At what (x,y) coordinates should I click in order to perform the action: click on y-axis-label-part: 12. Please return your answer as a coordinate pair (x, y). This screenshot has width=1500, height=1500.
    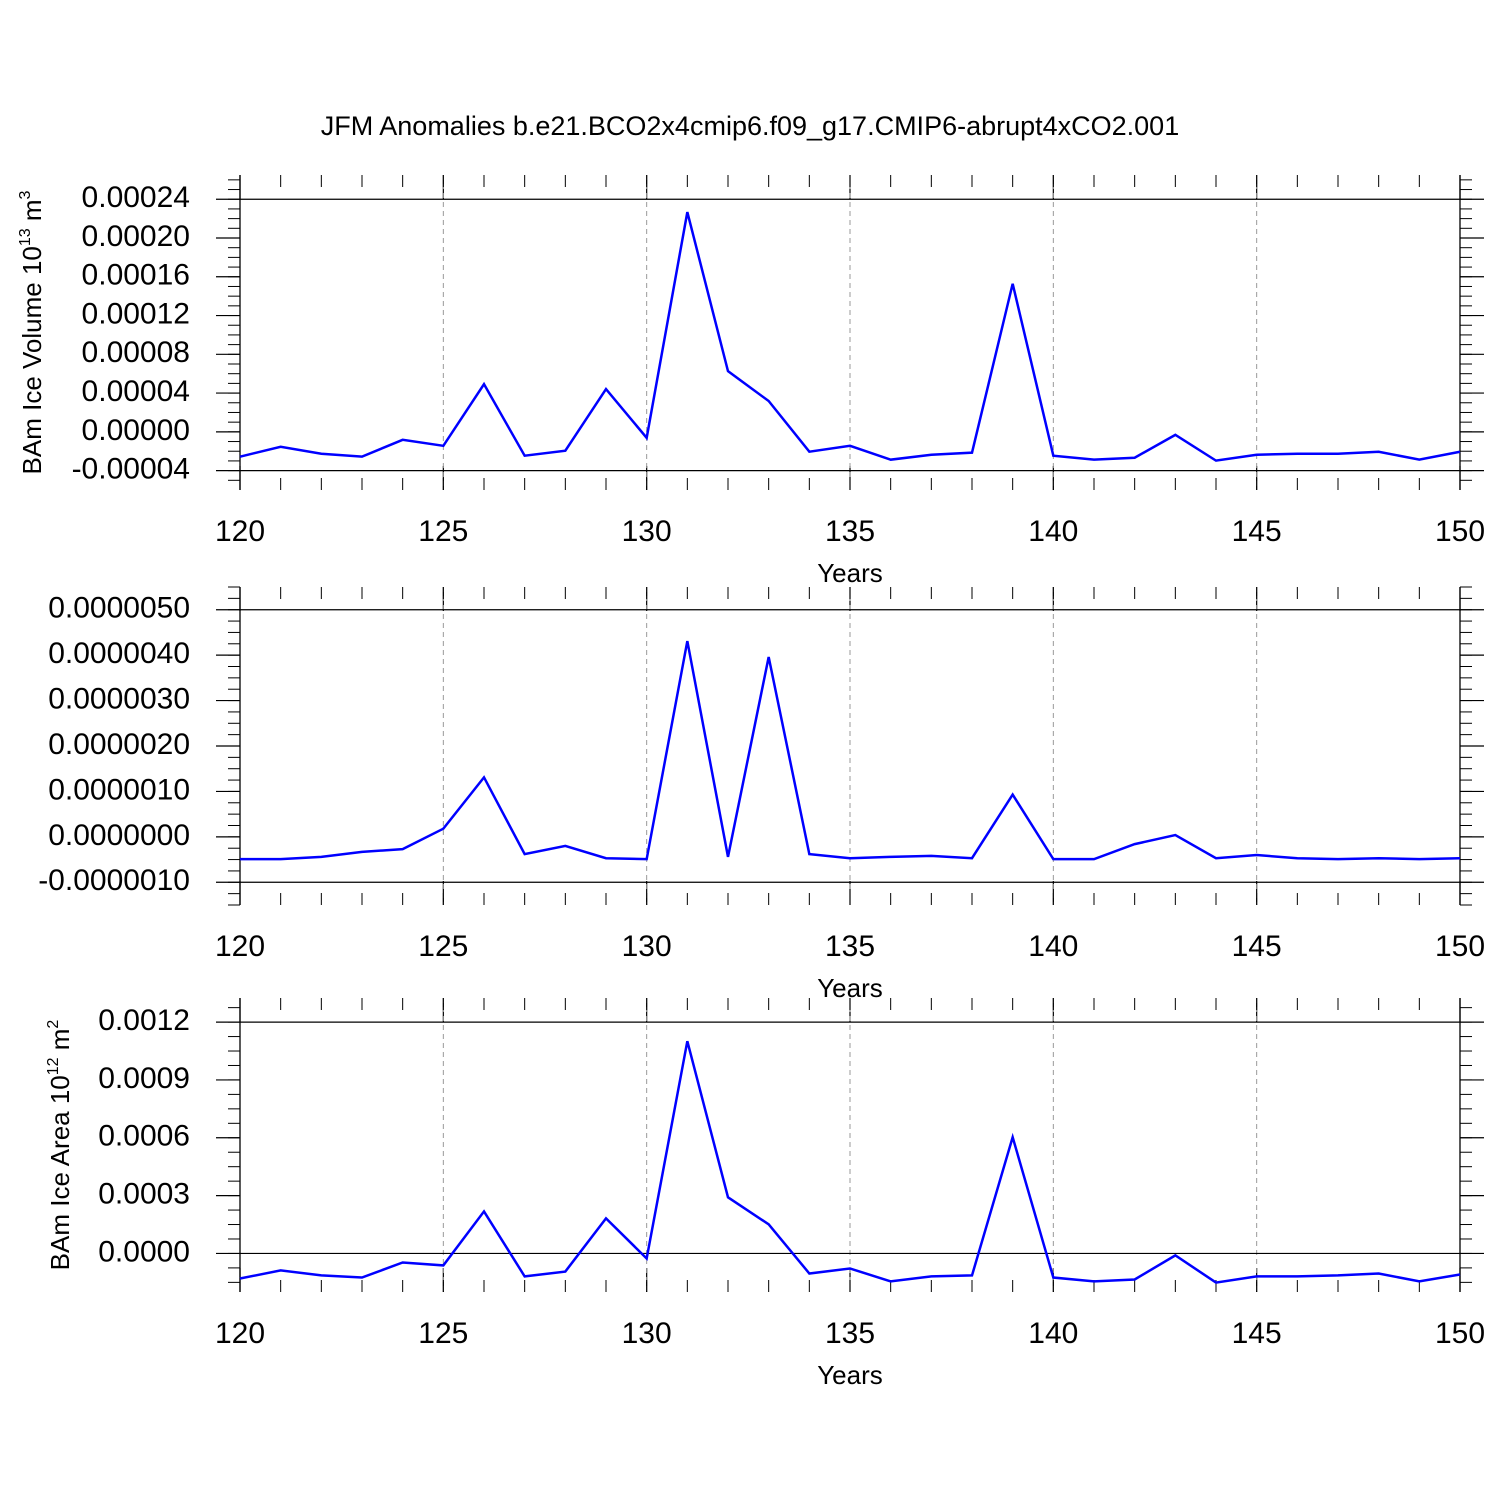
    Looking at the image, I should click on (53, 1066).